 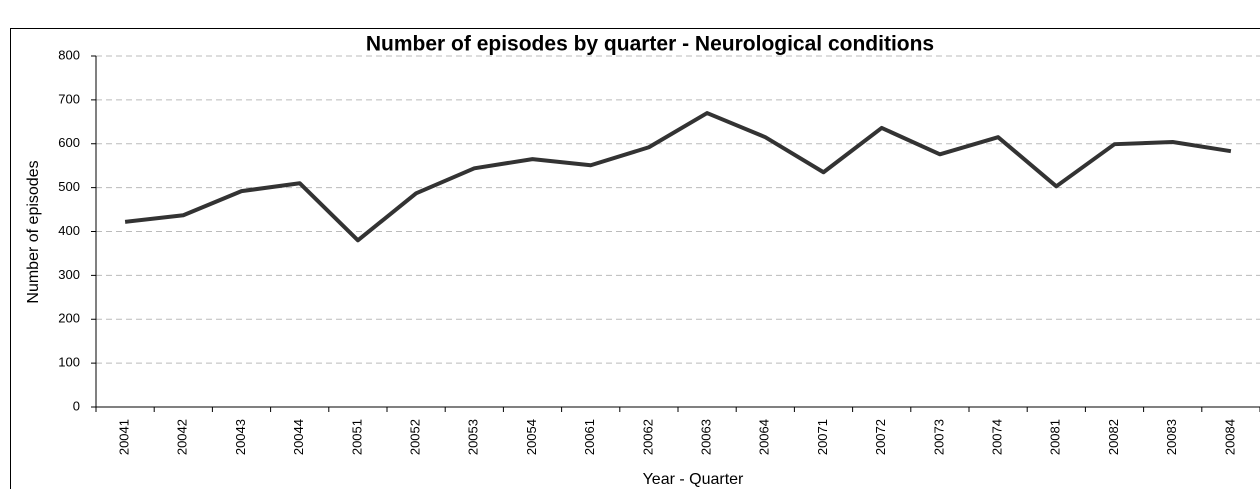 What do you see at coordinates (69, 362) in the screenshot?
I see `y-tick-label: 100` at bounding box center [69, 362].